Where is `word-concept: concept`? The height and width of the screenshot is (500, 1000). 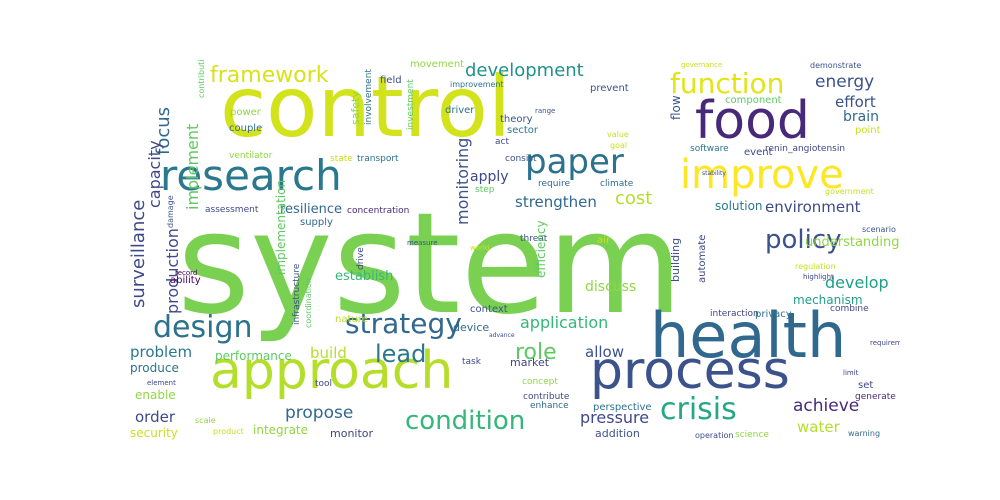
word-concept: concept is located at coordinates (540, 382).